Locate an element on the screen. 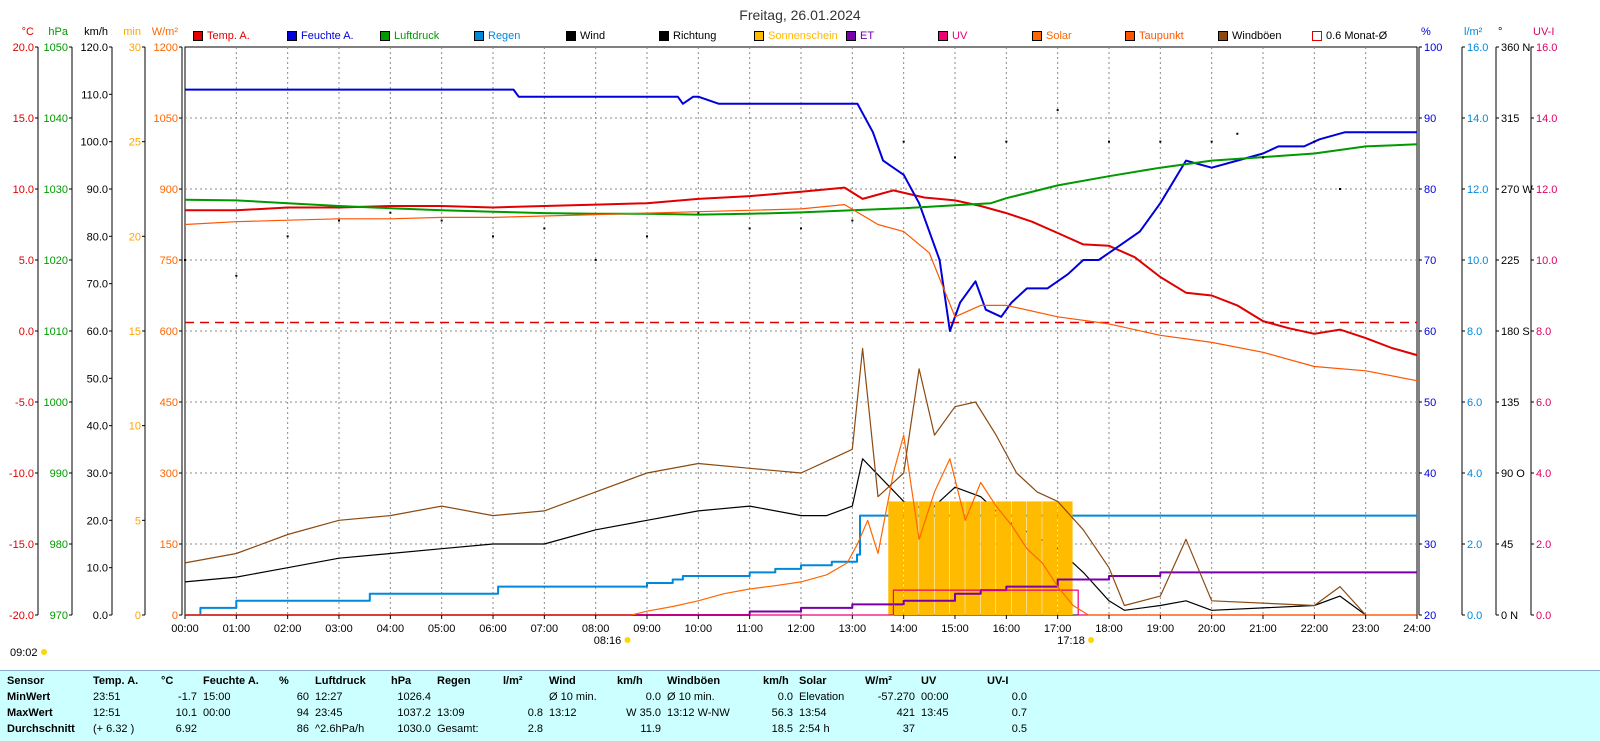 This screenshot has width=1600, height=741. x-tick-label: 20:00 is located at coordinates (1212, 629).